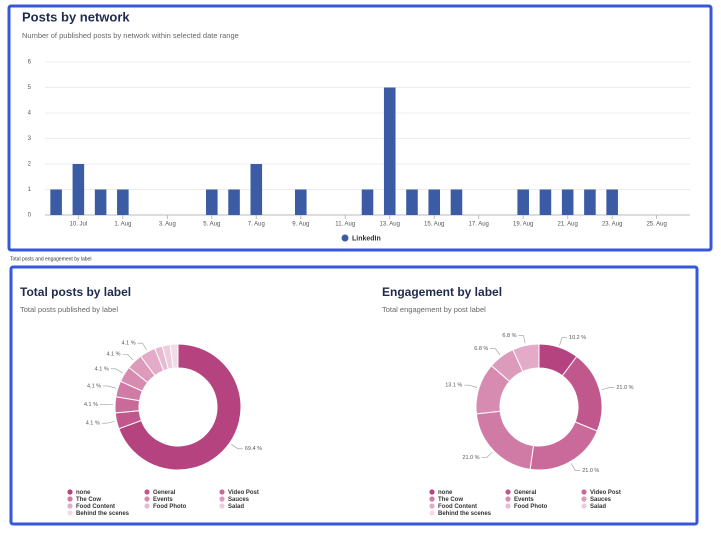  I want to click on y-tick-label: 3, so click(30, 139).